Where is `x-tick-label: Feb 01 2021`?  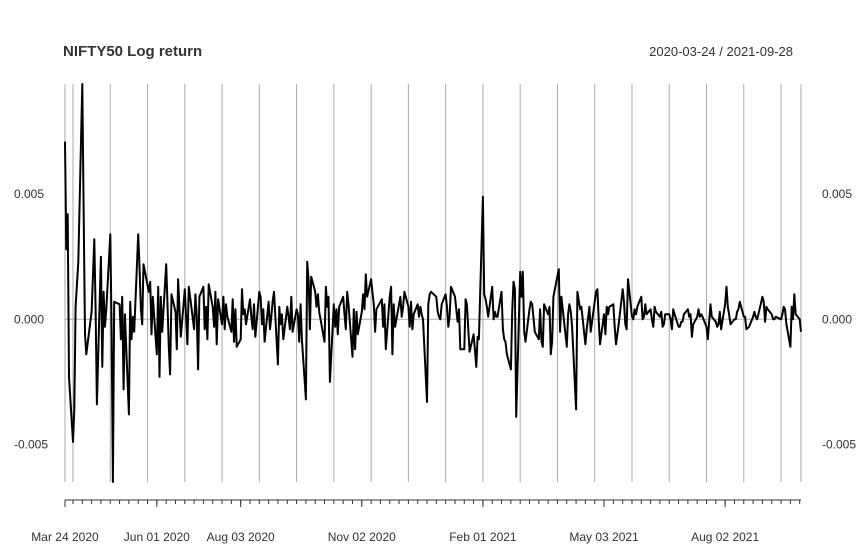 x-tick-label: Feb 01 2021 is located at coordinates (483, 537).